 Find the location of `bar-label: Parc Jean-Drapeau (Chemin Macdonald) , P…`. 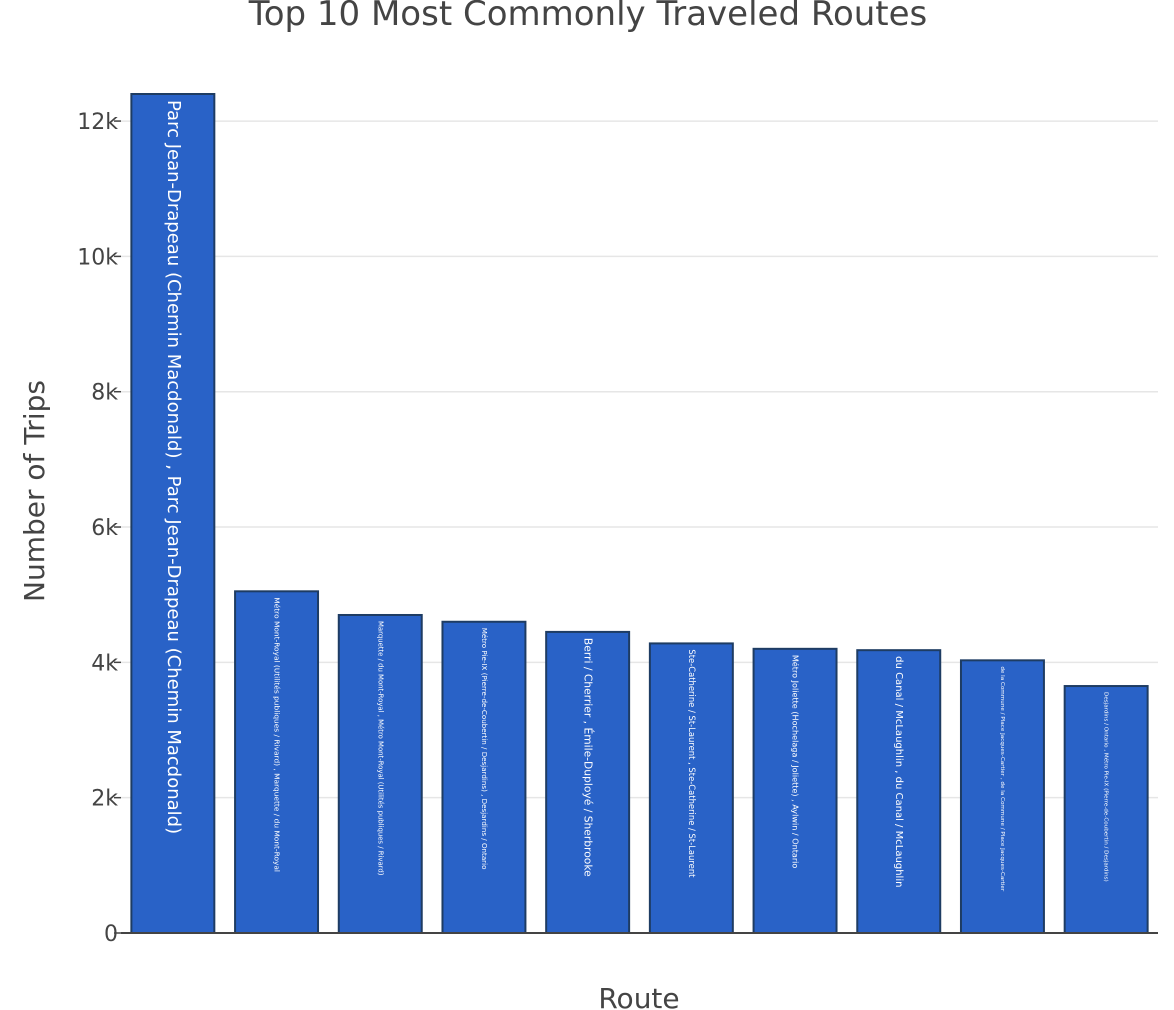

bar-label: Parc Jean-Drapeau (Chemin Macdonald) , P… is located at coordinates (173, 467).